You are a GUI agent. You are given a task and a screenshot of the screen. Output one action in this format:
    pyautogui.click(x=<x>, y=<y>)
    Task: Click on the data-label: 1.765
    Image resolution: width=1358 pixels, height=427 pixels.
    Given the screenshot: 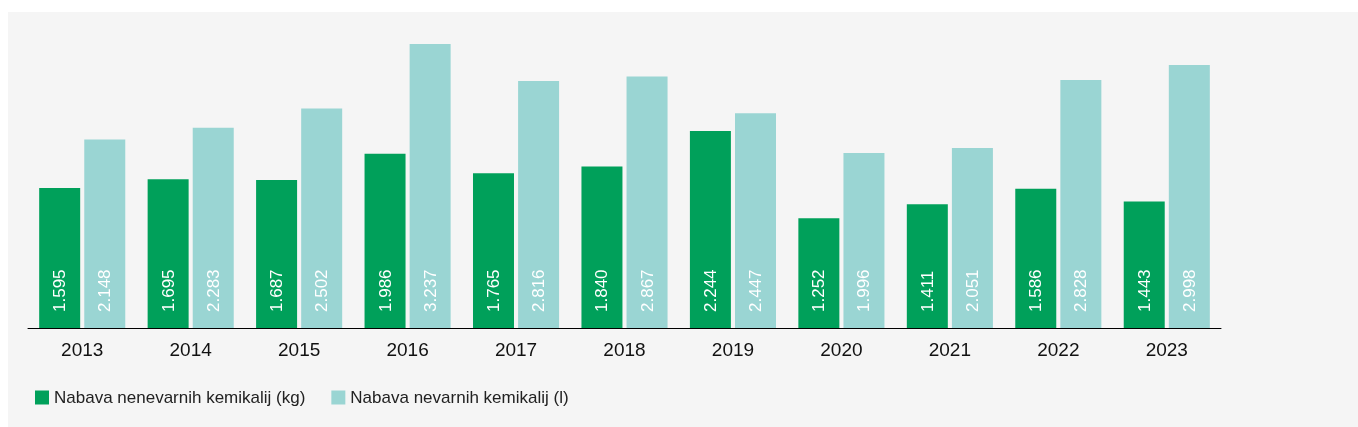 What is the action you would take?
    pyautogui.click(x=493, y=290)
    